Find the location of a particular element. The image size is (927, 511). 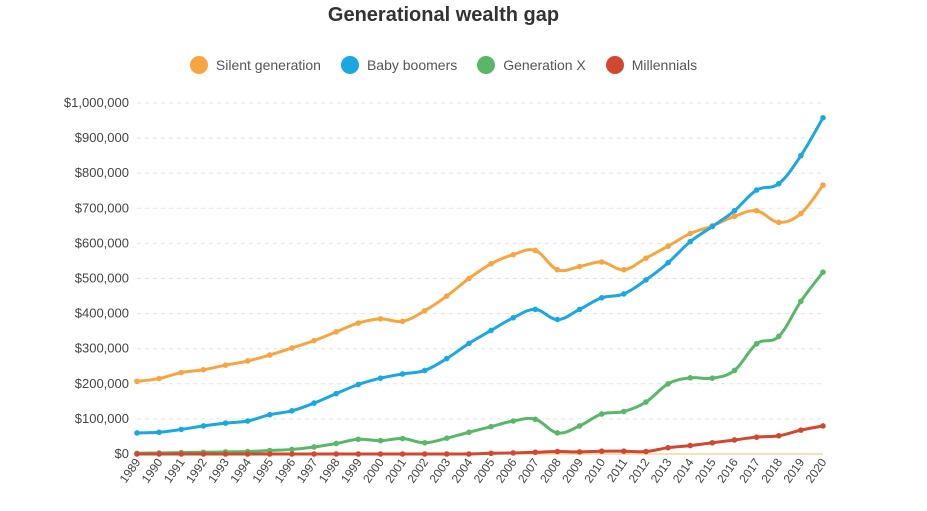

legend-item-silent-generation: Silent generation is located at coordinates (255, 65).